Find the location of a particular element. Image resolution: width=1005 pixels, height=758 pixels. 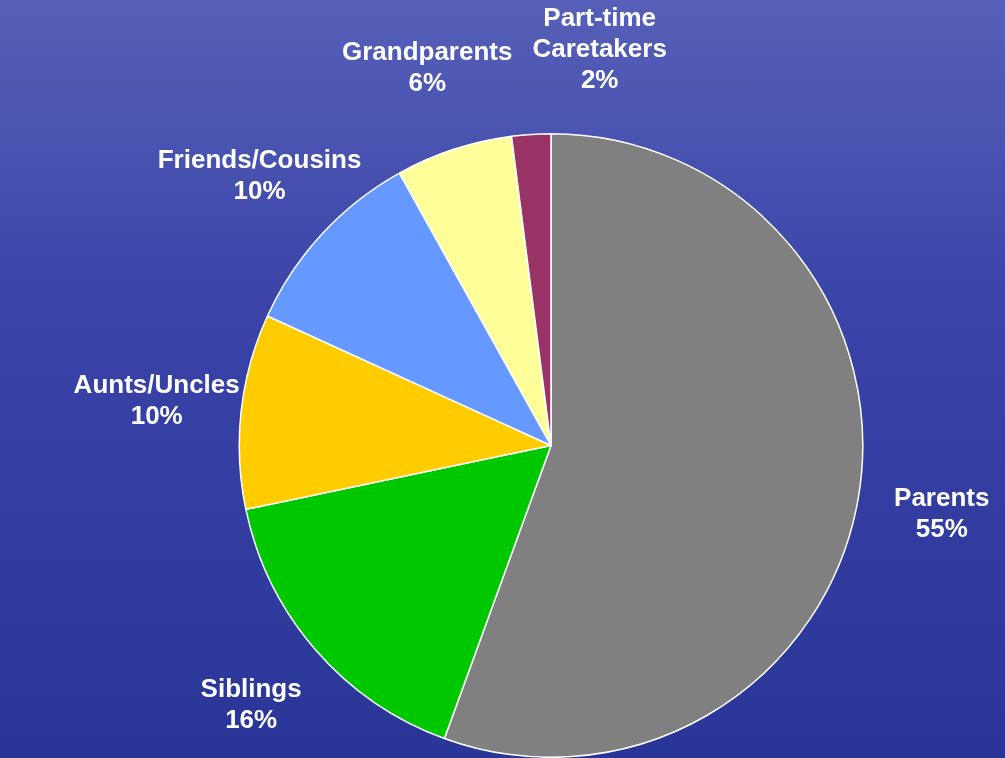

slice-label: Part-time Caretakers is located at coordinates (599, 32).